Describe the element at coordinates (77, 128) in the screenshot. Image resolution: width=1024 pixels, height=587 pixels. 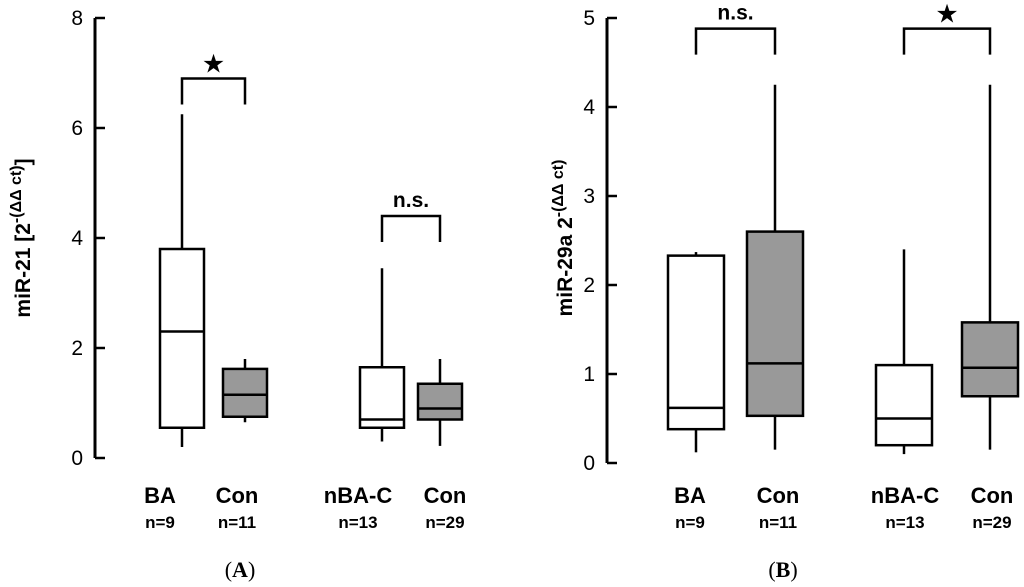
I see `y-tick-label: 6` at that location.